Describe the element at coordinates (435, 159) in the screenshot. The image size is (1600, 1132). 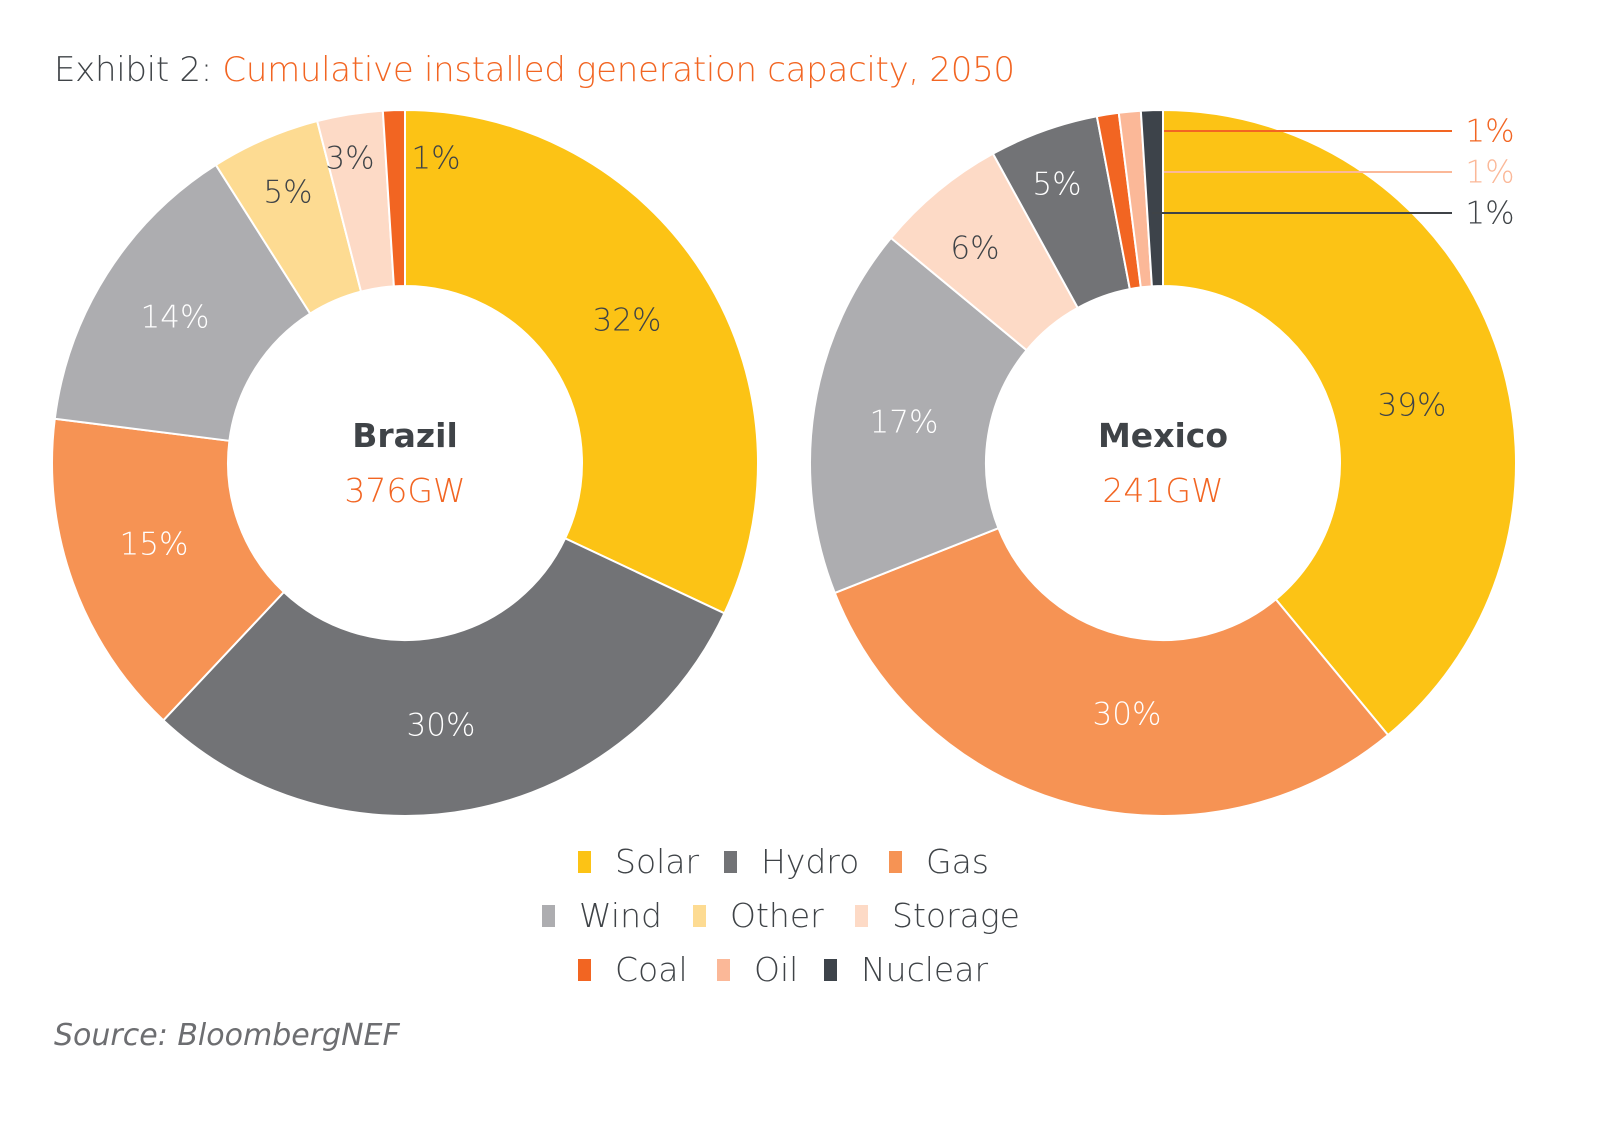
I see `slice-label-brazil-coal: 1%` at that location.